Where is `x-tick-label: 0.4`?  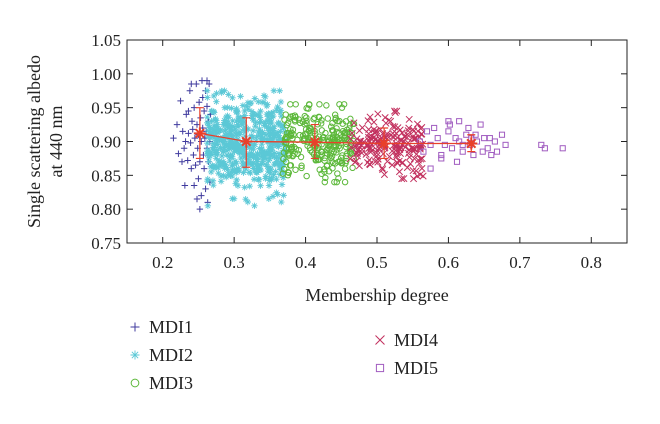
x-tick-label: 0.4 is located at coordinates (306, 262).